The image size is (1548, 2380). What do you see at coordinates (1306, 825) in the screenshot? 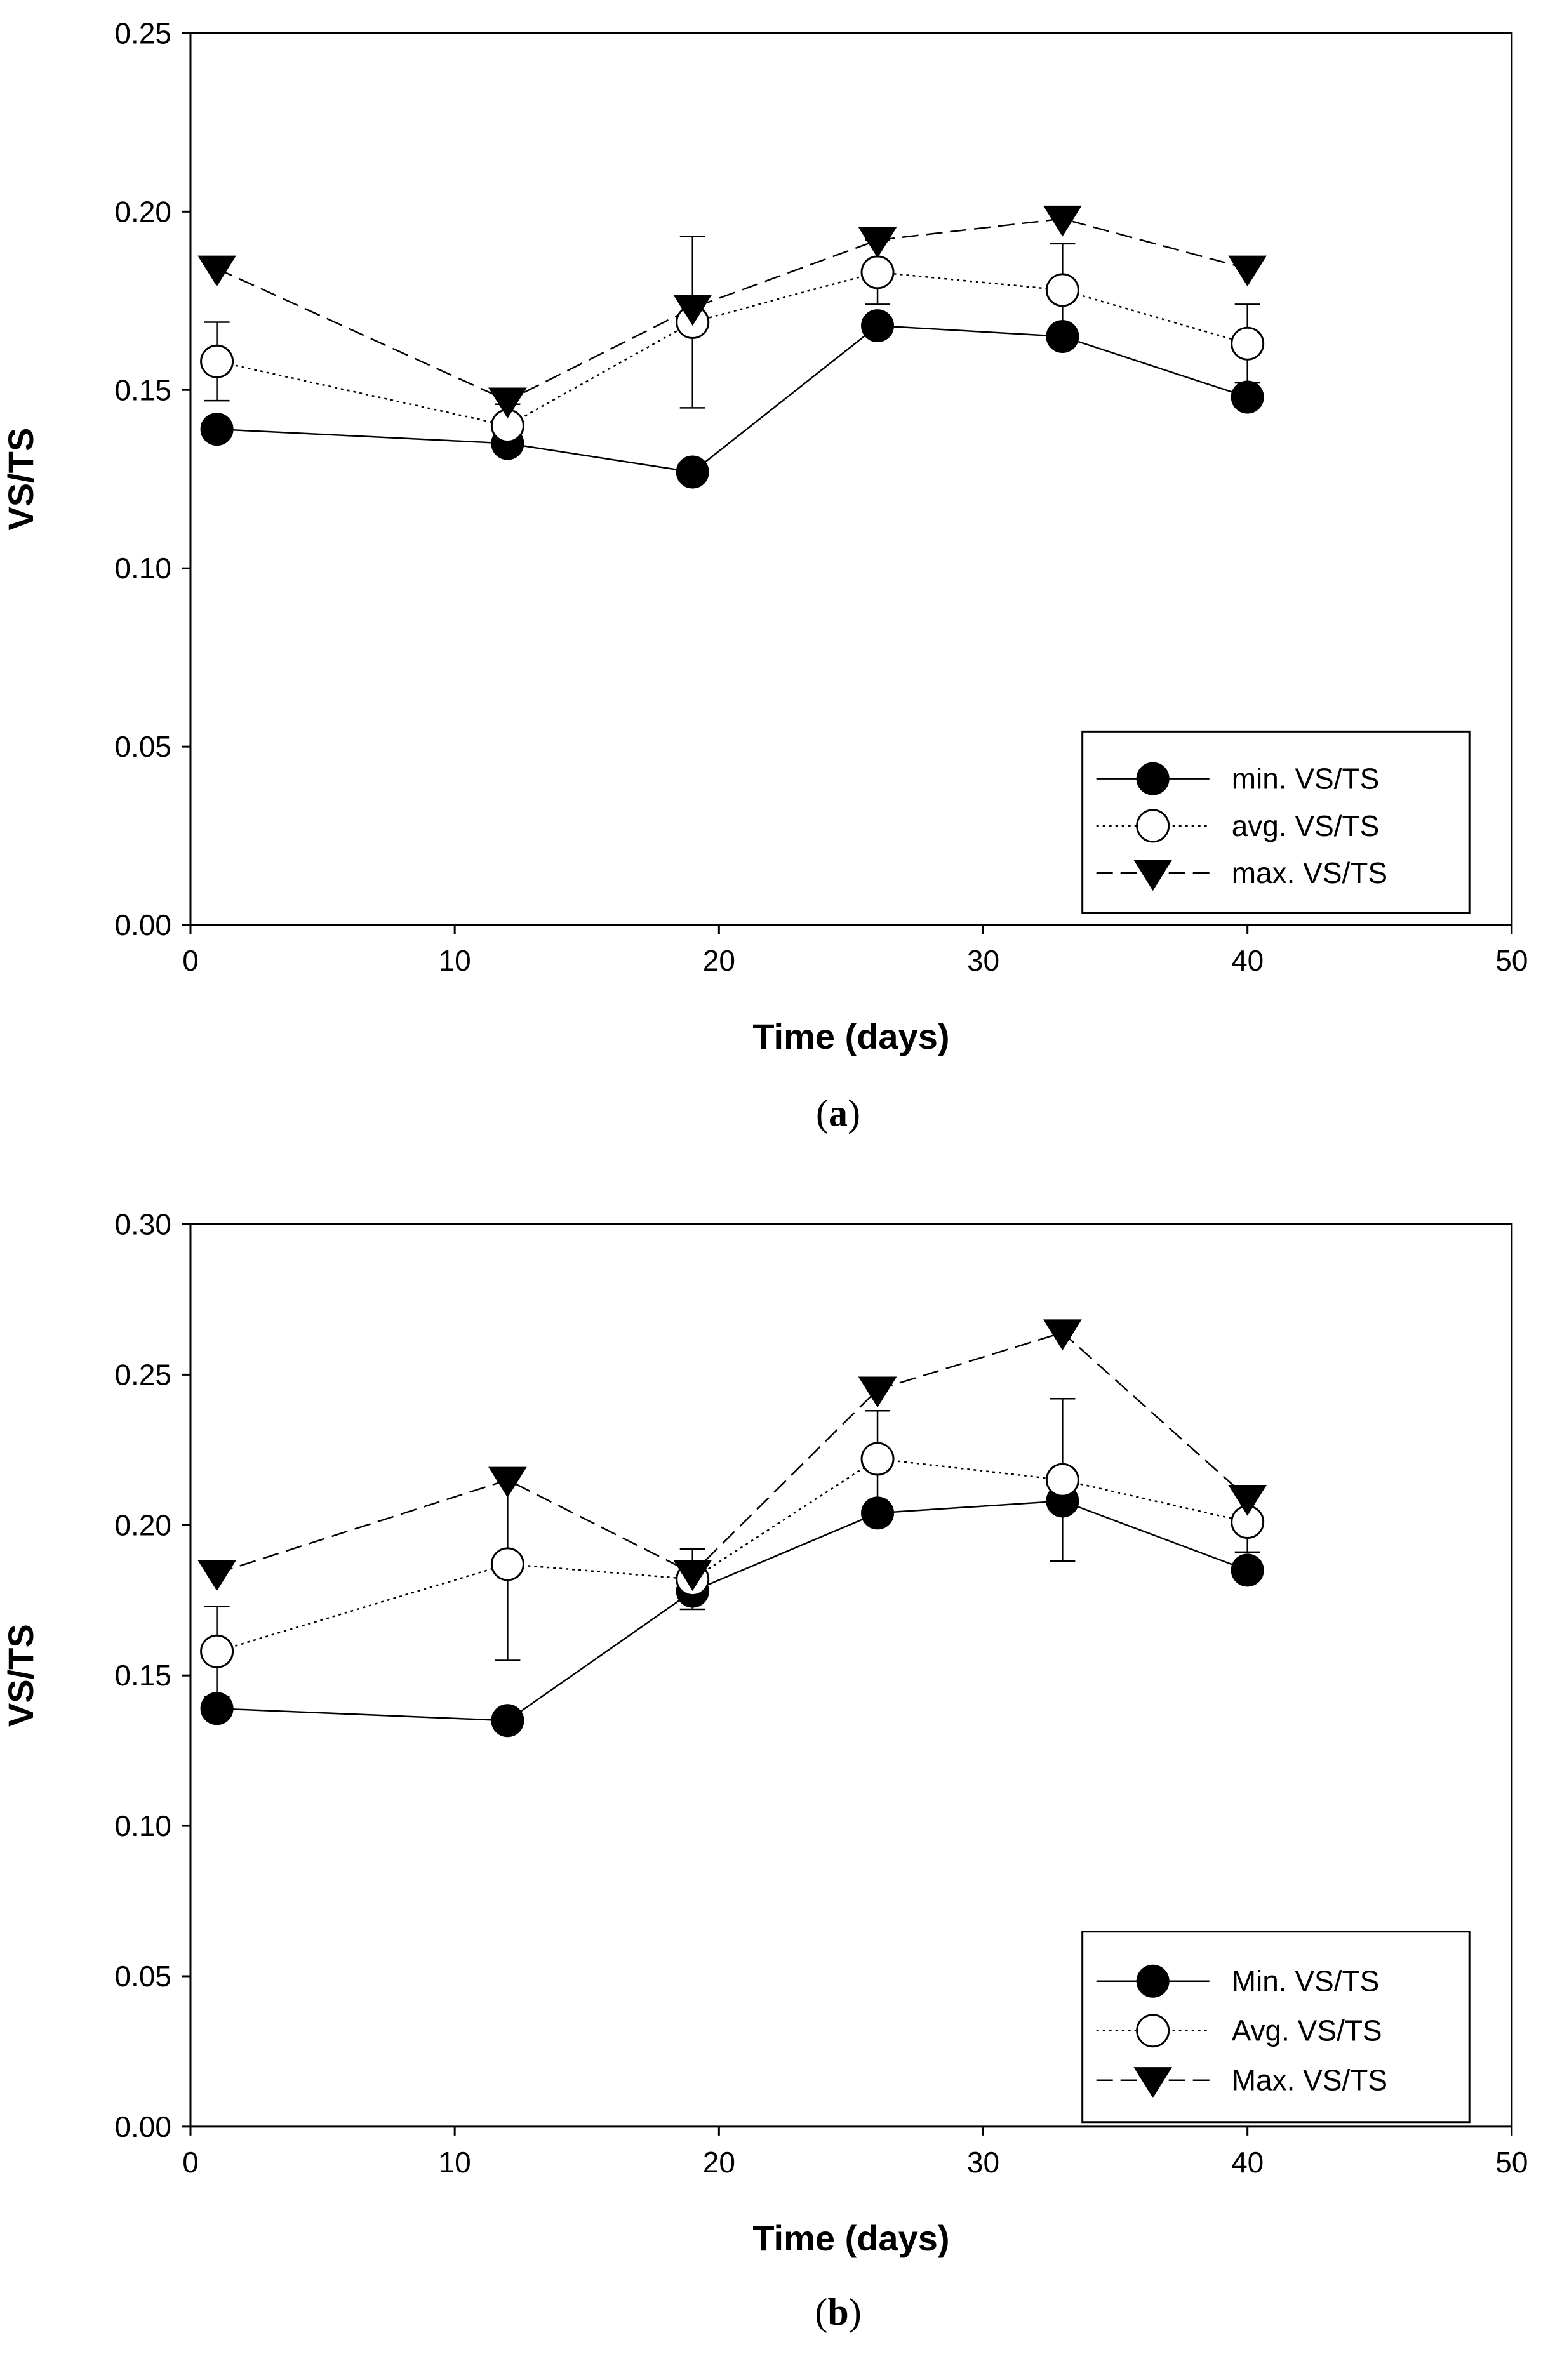
I see `legend-label-2: avg. VS/TS` at bounding box center [1306, 825].